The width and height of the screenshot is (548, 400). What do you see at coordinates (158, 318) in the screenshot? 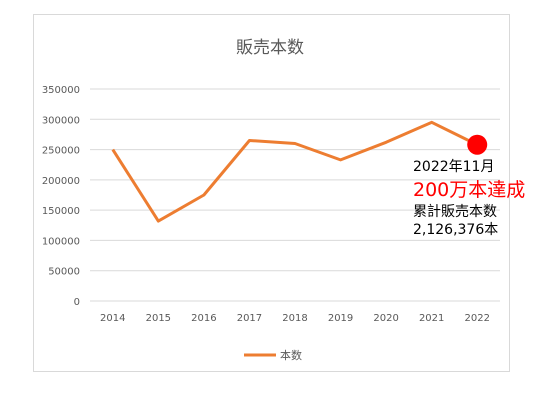
I see `x-tick-label: 2015` at bounding box center [158, 318].